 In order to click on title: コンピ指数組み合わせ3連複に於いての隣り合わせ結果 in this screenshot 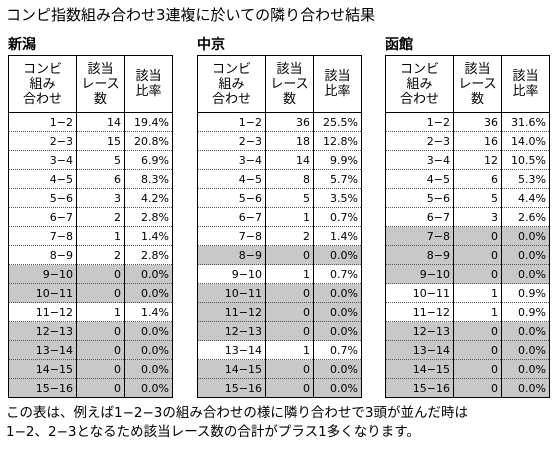, I will do `click(191, 15)`.